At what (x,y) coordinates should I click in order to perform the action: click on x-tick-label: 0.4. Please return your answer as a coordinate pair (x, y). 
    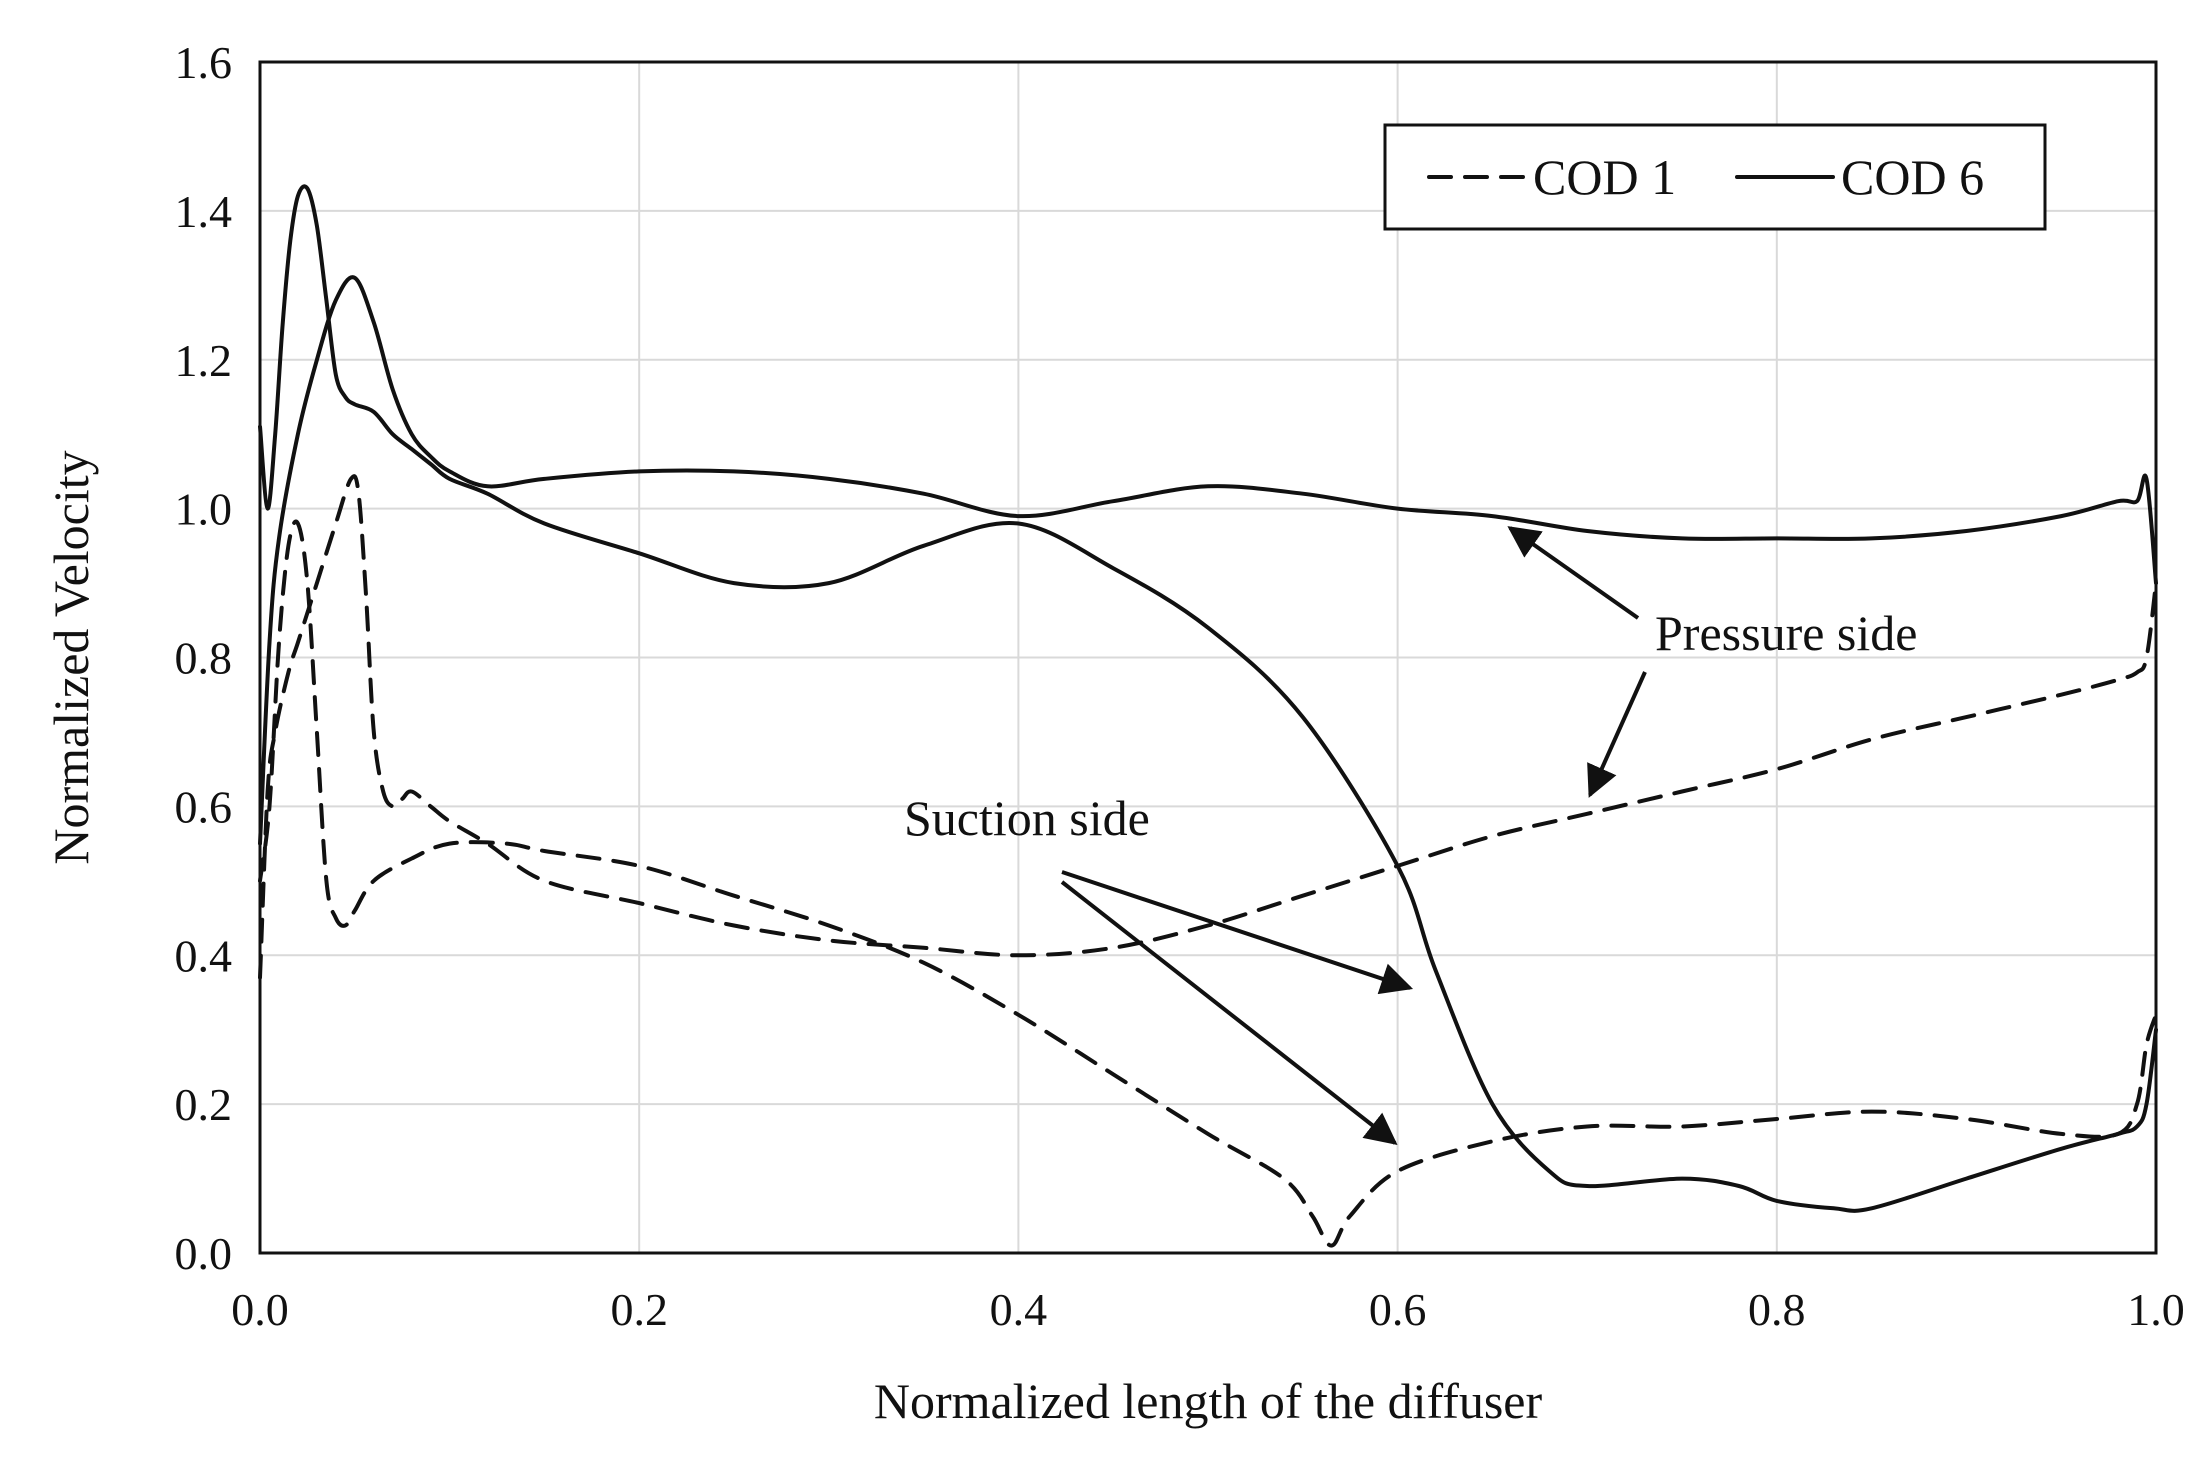
    Looking at the image, I should click on (1019, 1309).